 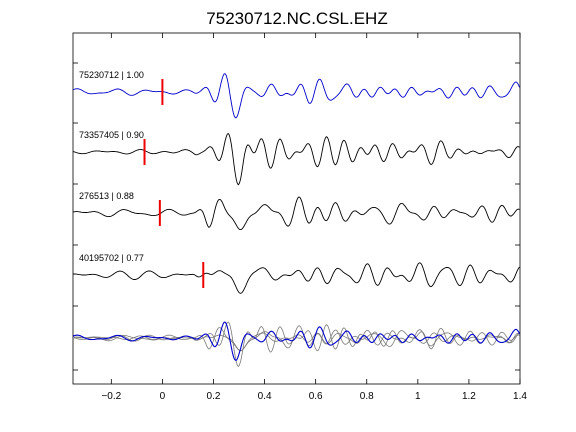 I want to click on x-tick-label: −0.2, so click(x=111, y=396).